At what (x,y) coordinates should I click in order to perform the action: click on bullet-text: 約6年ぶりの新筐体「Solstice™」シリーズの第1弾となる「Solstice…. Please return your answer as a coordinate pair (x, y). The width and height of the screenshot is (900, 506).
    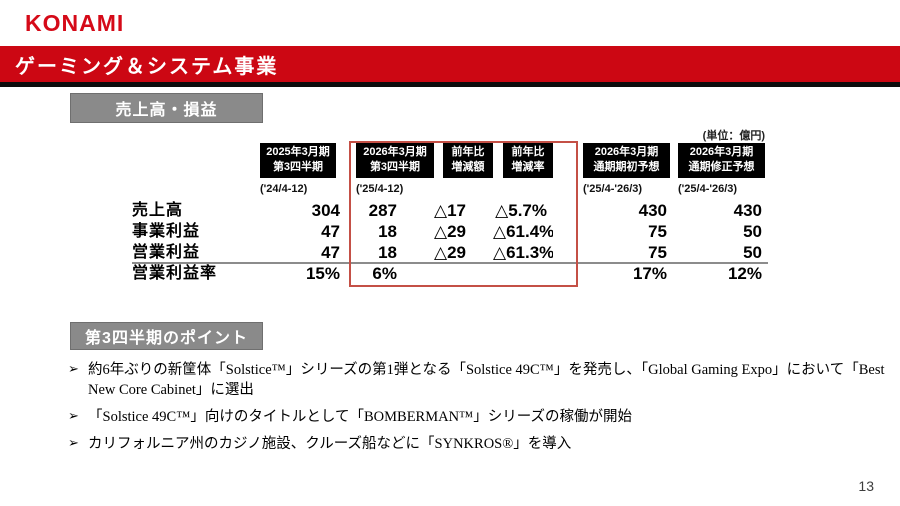
    Looking at the image, I should click on (486, 380).